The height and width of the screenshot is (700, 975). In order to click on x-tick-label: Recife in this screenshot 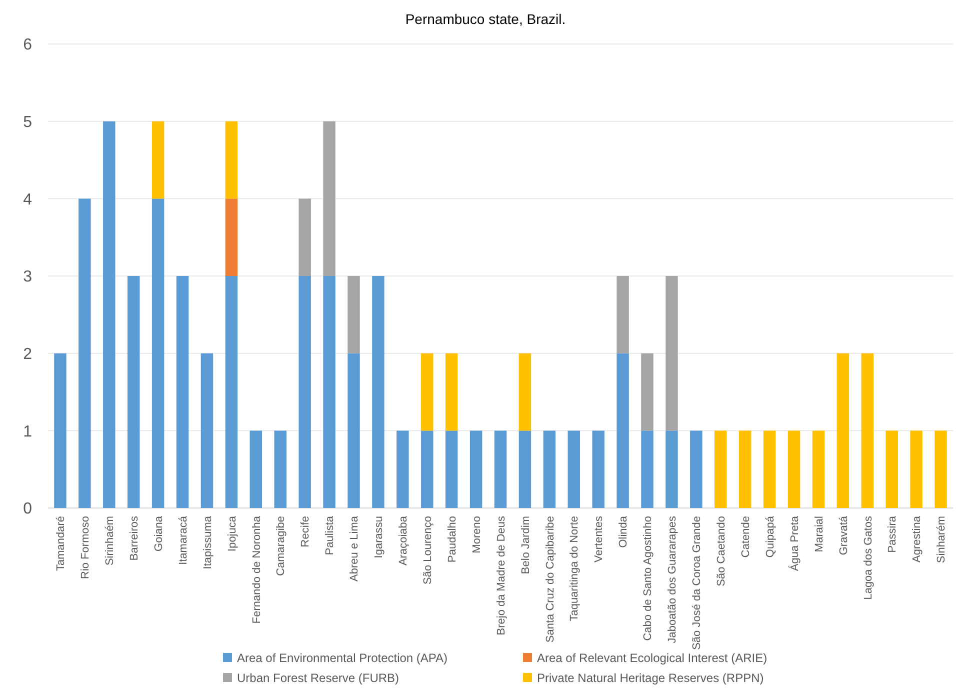, I will do `click(306, 532)`.